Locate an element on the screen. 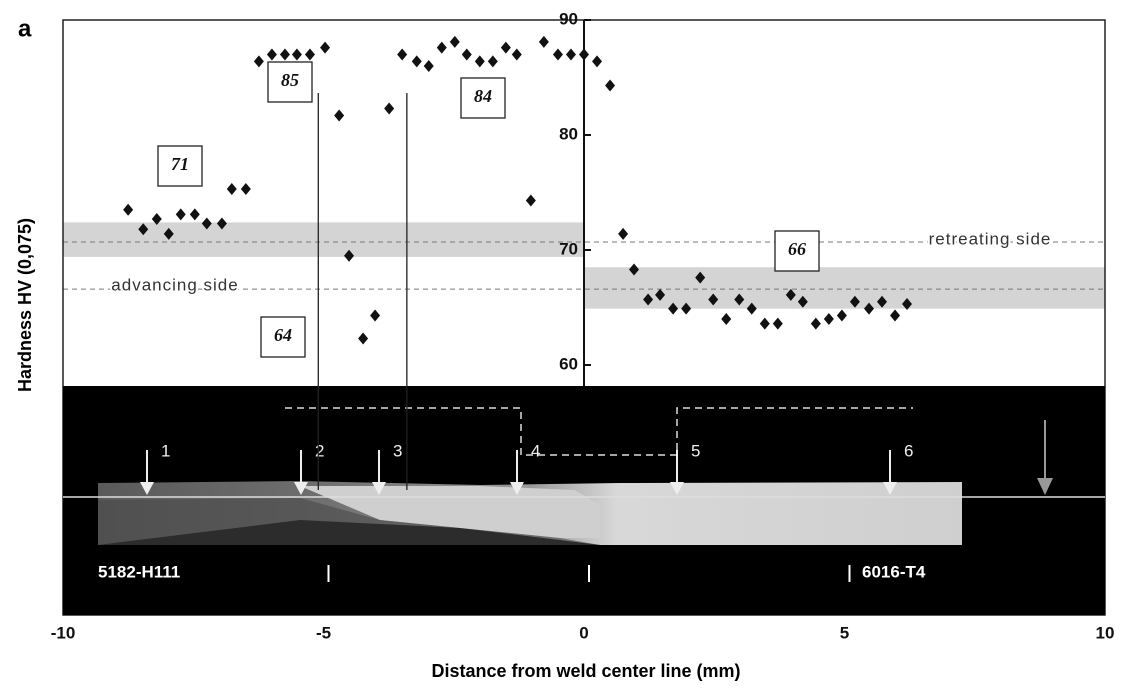 Image resolution: width=1126 pixels, height=688 pixels. x-axis-label: Distance from weld center line (mm) is located at coordinates (585, 671).